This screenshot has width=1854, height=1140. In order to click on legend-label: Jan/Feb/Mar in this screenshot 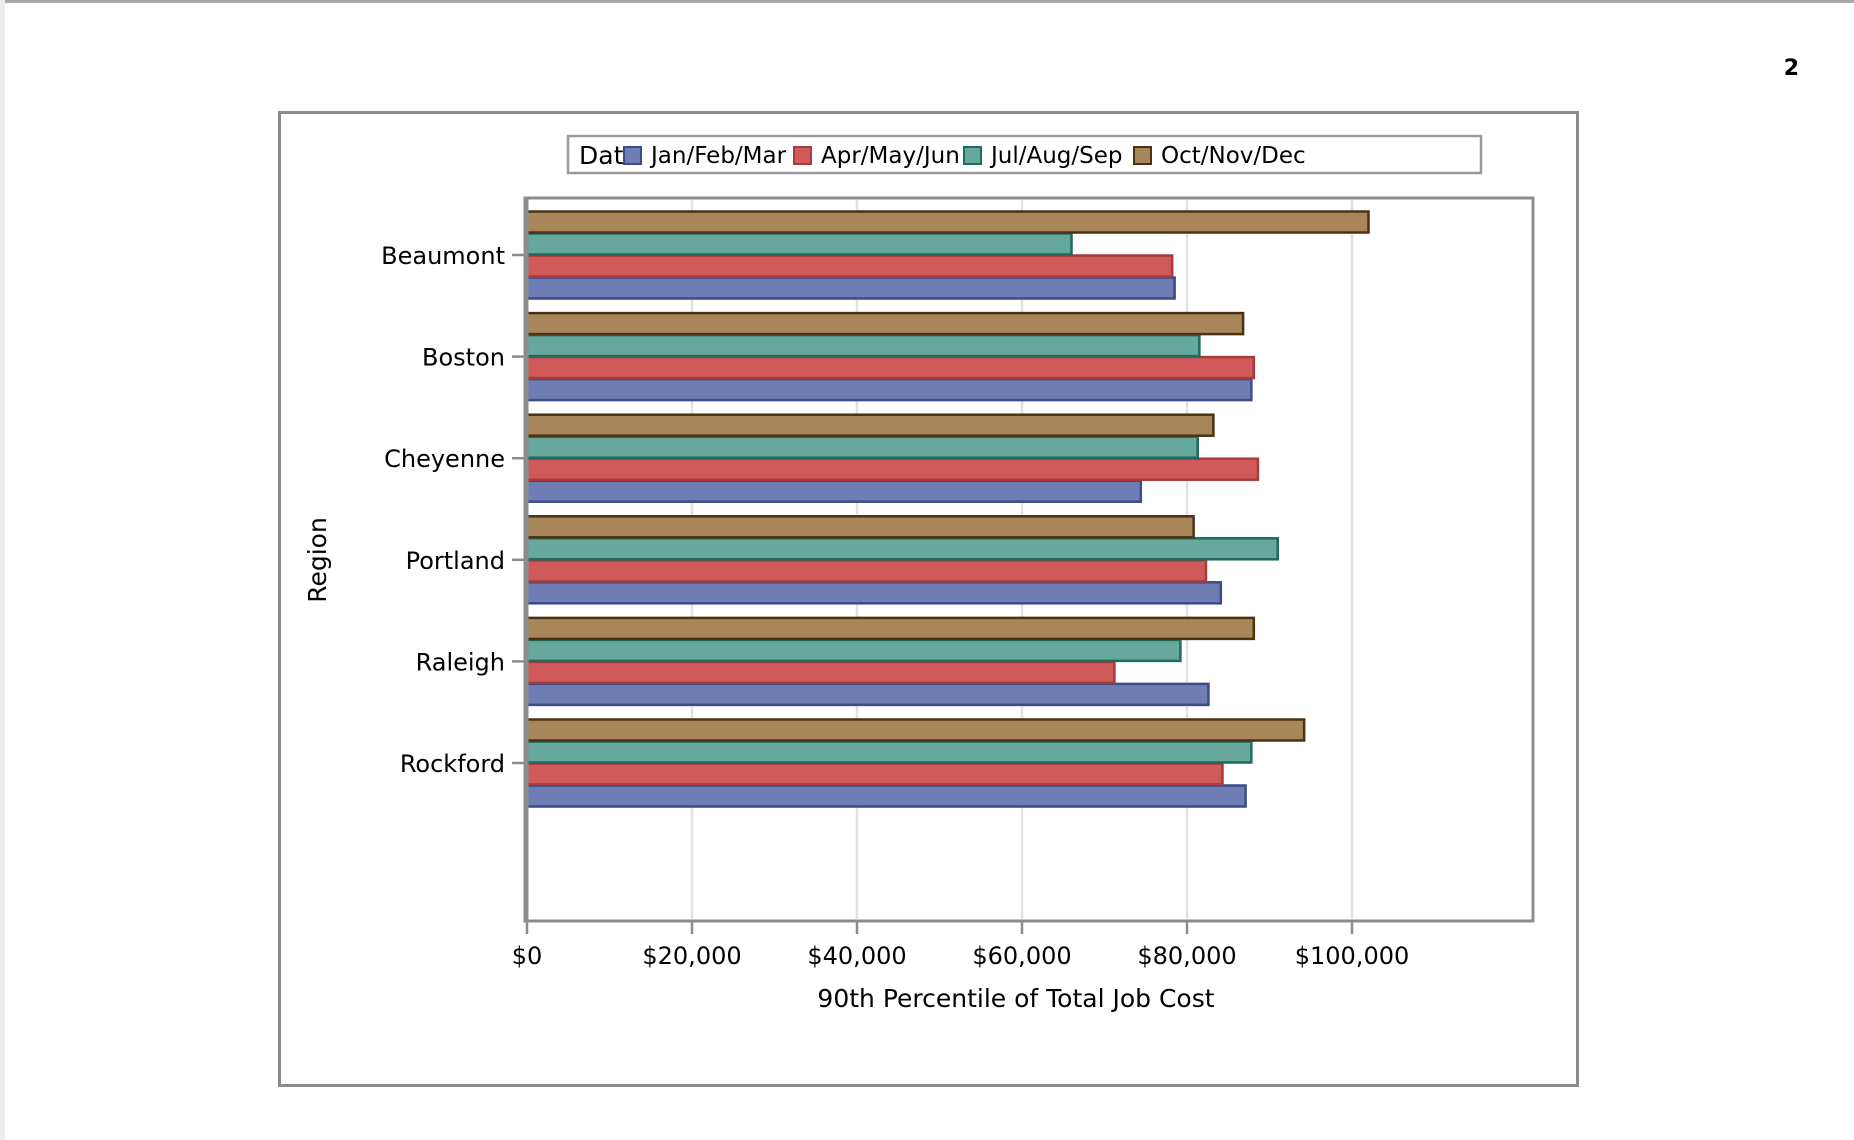, I will do `click(718, 156)`.